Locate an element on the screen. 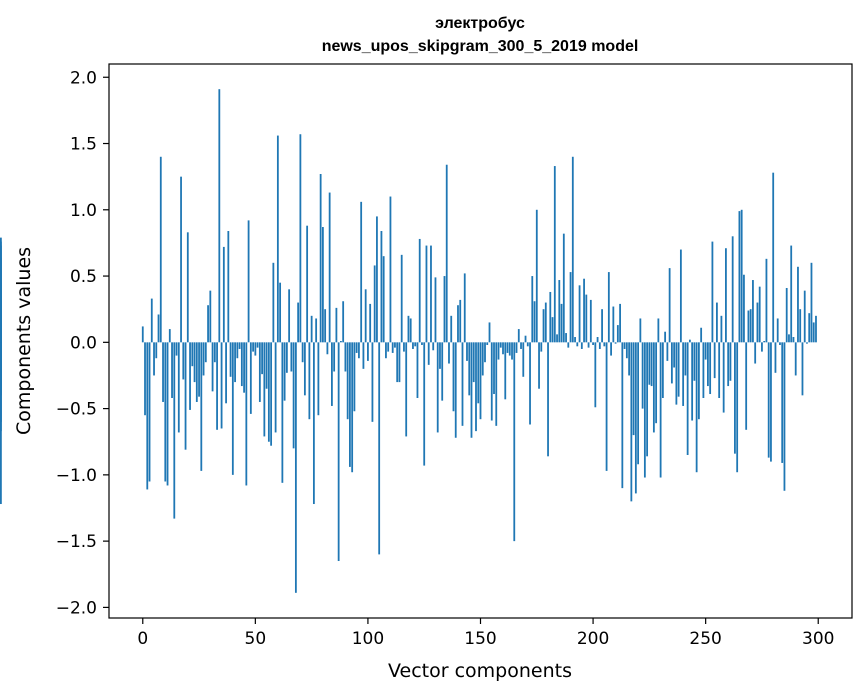  x-axis-ticks: 0 50 100 150 200 250 300 is located at coordinates (485, 633).